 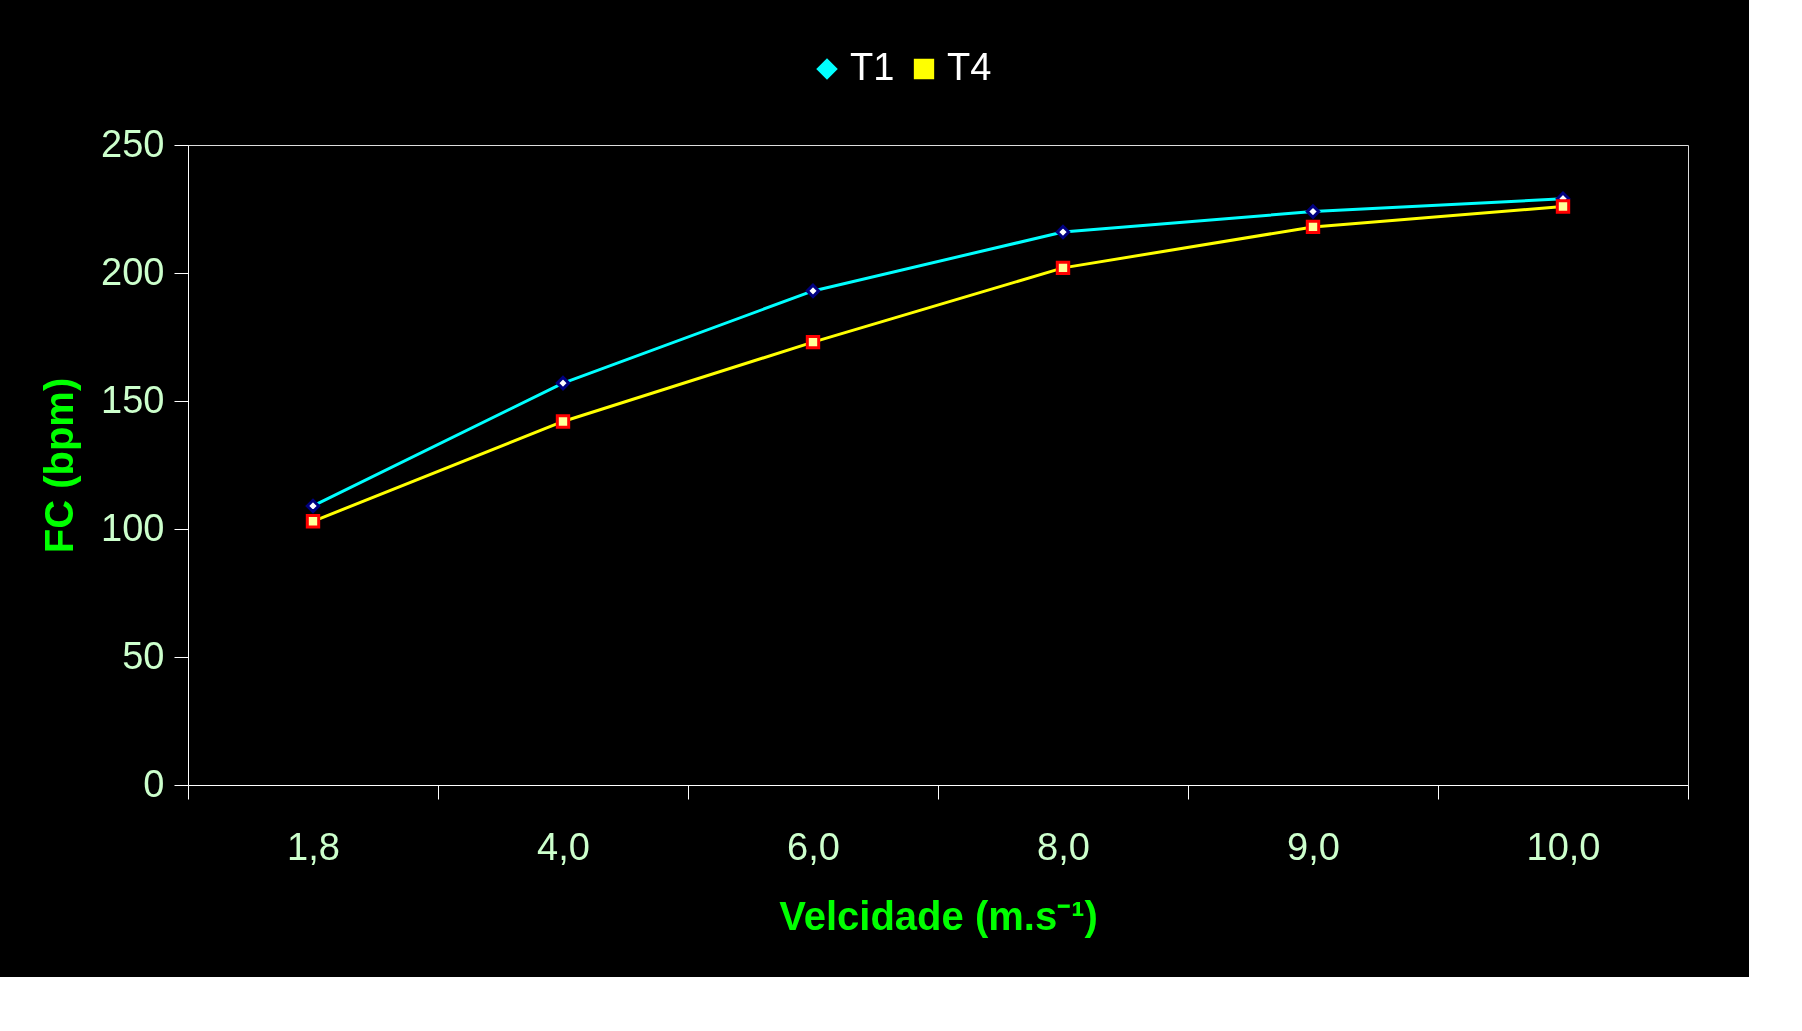 What do you see at coordinates (969, 67) in the screenshot?
I see `legend-label: T4` at bounding box center [969, 67].